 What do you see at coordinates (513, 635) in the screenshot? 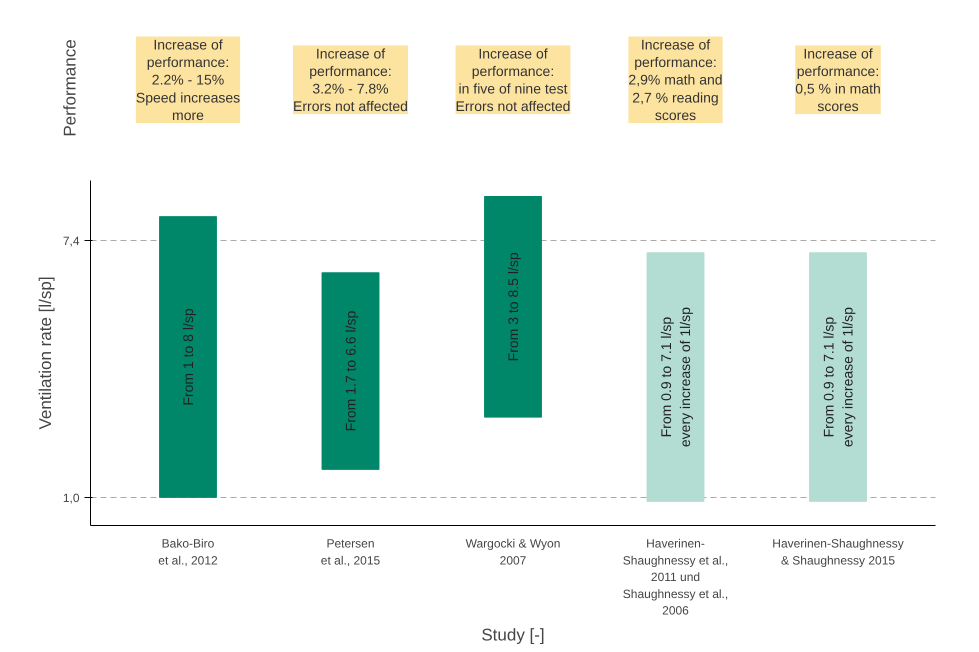
I see `x-axis-title: Study [-]` at bounding box center [513, 635].